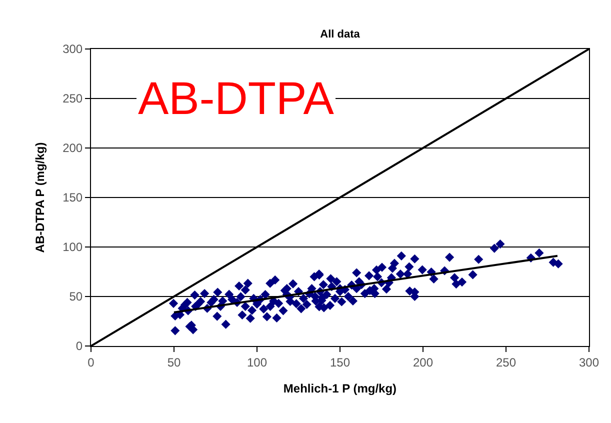 The image size is (611, 423). What do you see at coordinates (340, 388) in the screenshot?
I see `x-axis-title: Mehlich-1 P (mg/kg)` at bounding box center [340, 388].